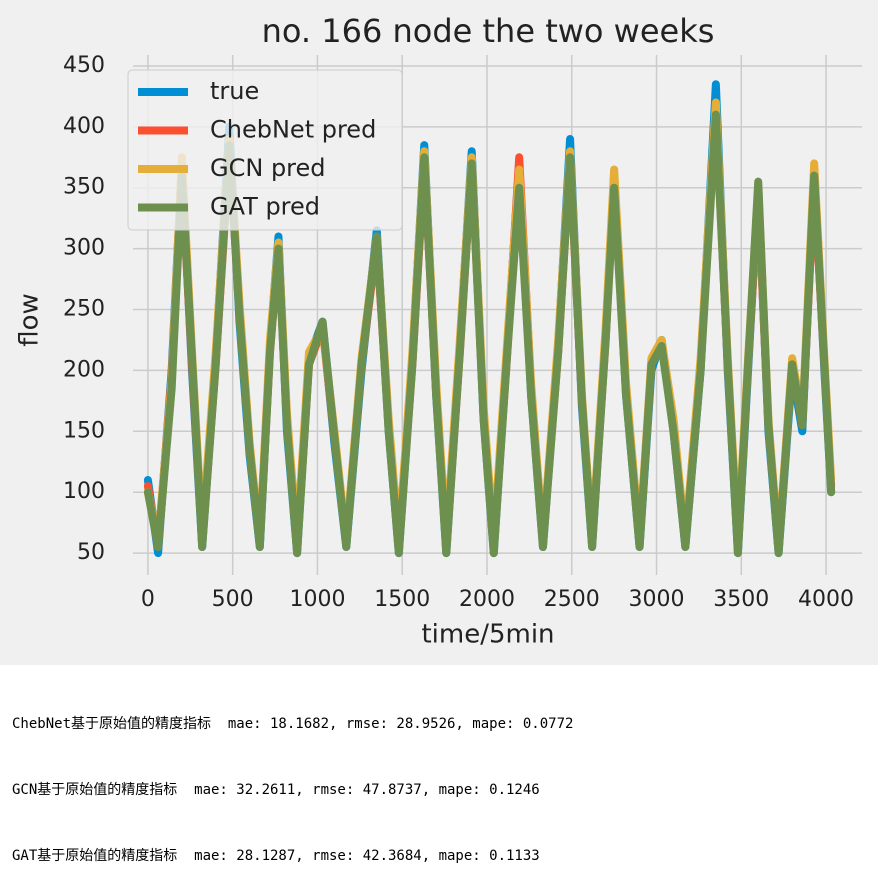  Describe the element at coordinates (317, 599) in the screenshot. I see `x-tick-label: 1000` at that location.